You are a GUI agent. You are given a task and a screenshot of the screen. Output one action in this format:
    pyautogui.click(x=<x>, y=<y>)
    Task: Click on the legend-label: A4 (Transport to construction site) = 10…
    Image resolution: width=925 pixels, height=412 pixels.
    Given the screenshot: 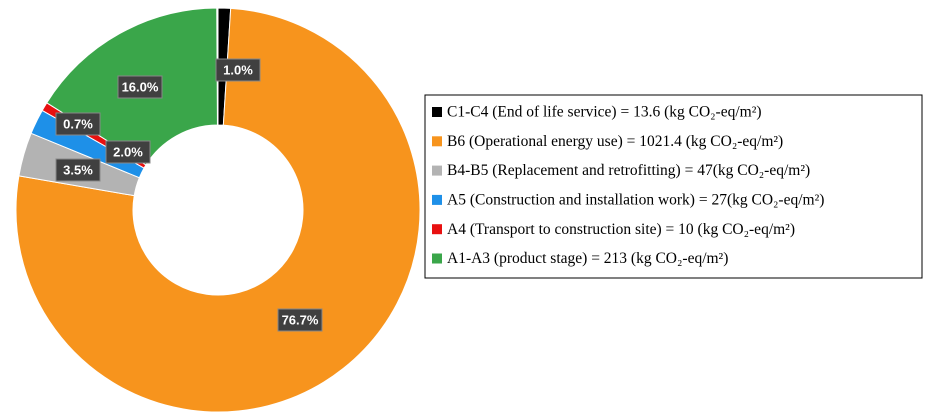 What is the action you would take?
    pyautogui.click(x=621, y=229)
    